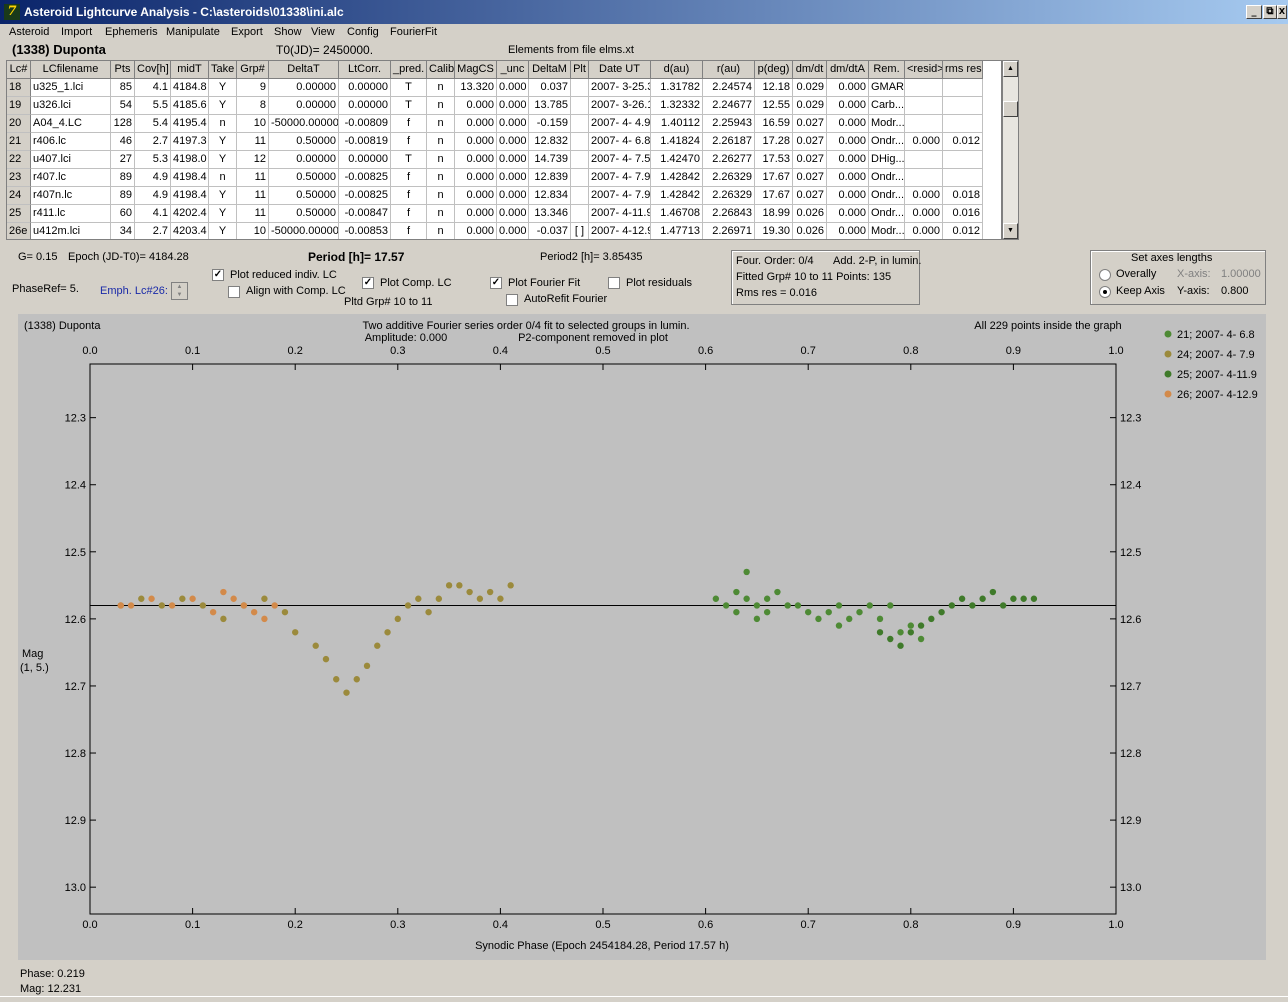 This screenshot has width=1288, height=1002. Describe the element at coordinates (153, 70) in the screenshot. I see `column-header: Cov[h]` at that location.